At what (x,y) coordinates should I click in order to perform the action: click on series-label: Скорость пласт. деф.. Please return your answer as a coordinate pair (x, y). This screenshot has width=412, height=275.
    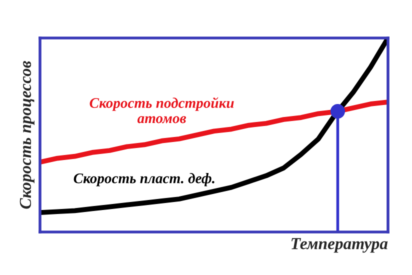
    Looking at the image, I should click on (144, 179).